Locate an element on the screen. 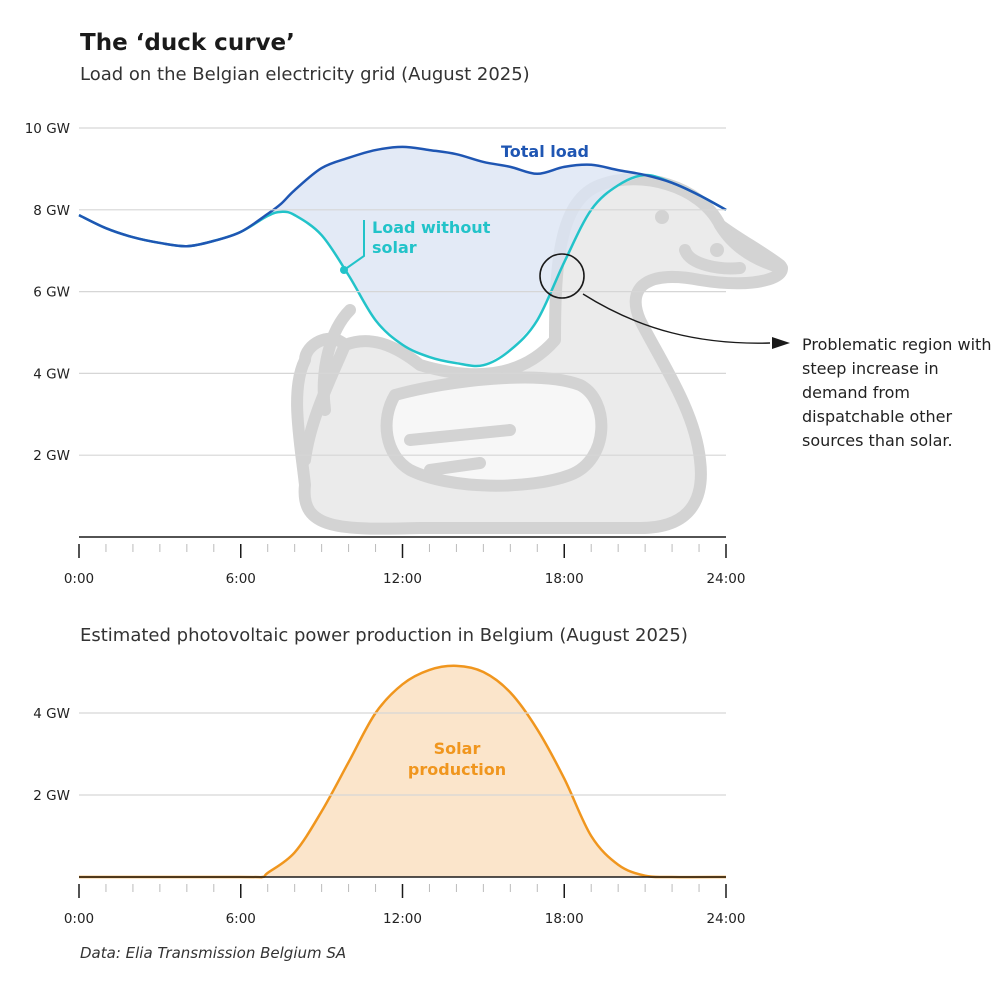  solar-gap-area is located at coordinates (402, 256).